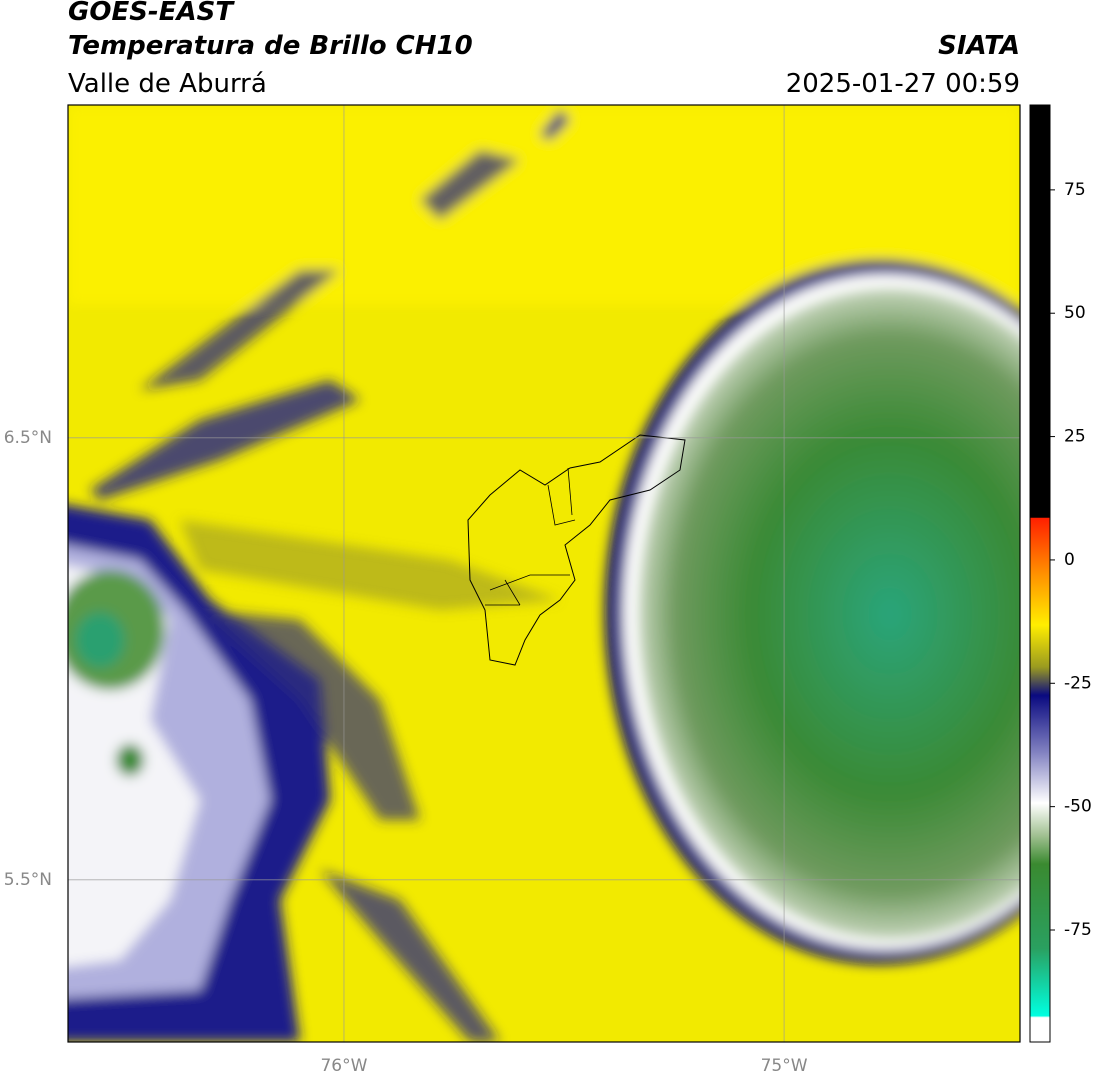 The image size is (1094, 1078). I want to click on colorbar-tick-label: 25, so click(1075, 437).